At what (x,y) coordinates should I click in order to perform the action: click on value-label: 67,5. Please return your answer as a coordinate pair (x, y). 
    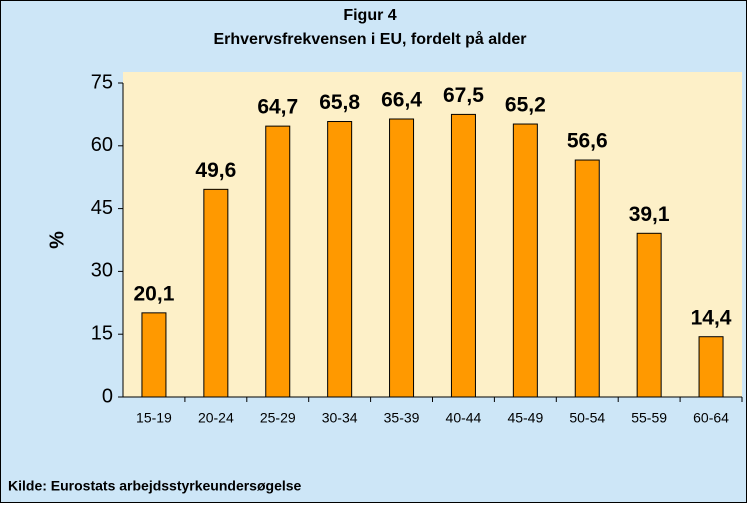
    Looking at the image, I should click on (463, 95).